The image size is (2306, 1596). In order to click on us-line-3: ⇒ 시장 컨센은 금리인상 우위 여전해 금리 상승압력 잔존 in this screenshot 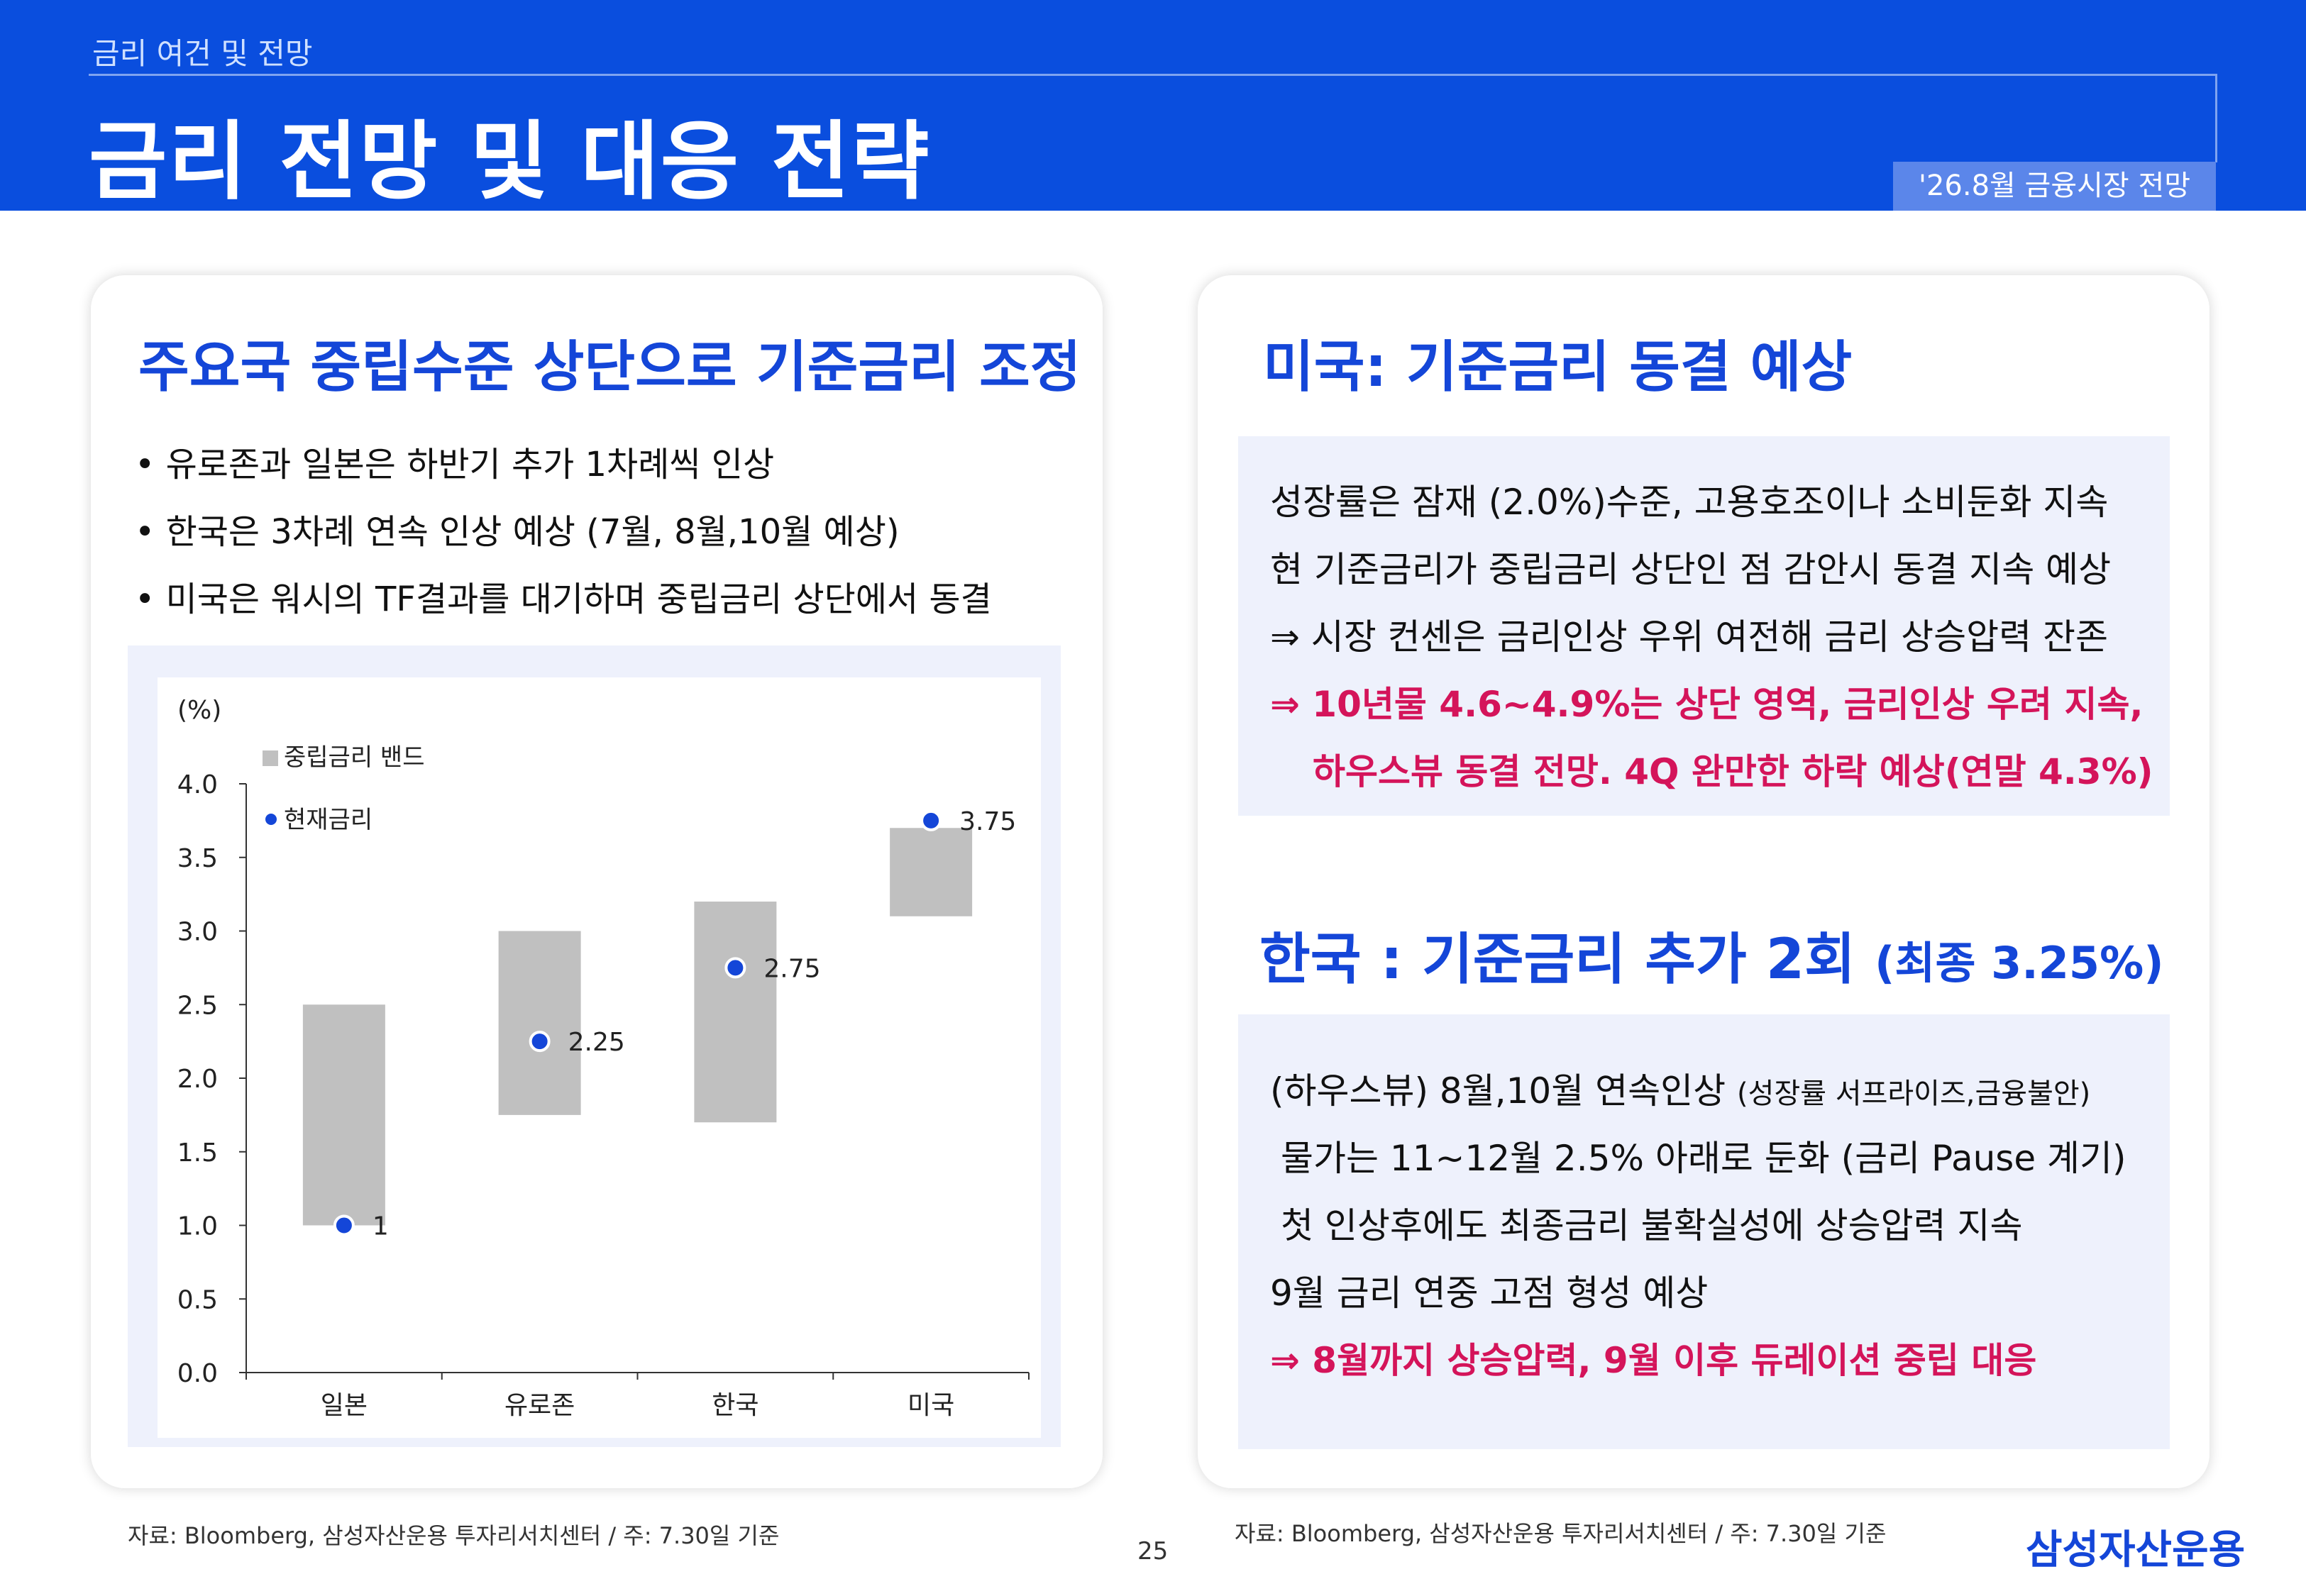, I will do `click(1689, 637)`.